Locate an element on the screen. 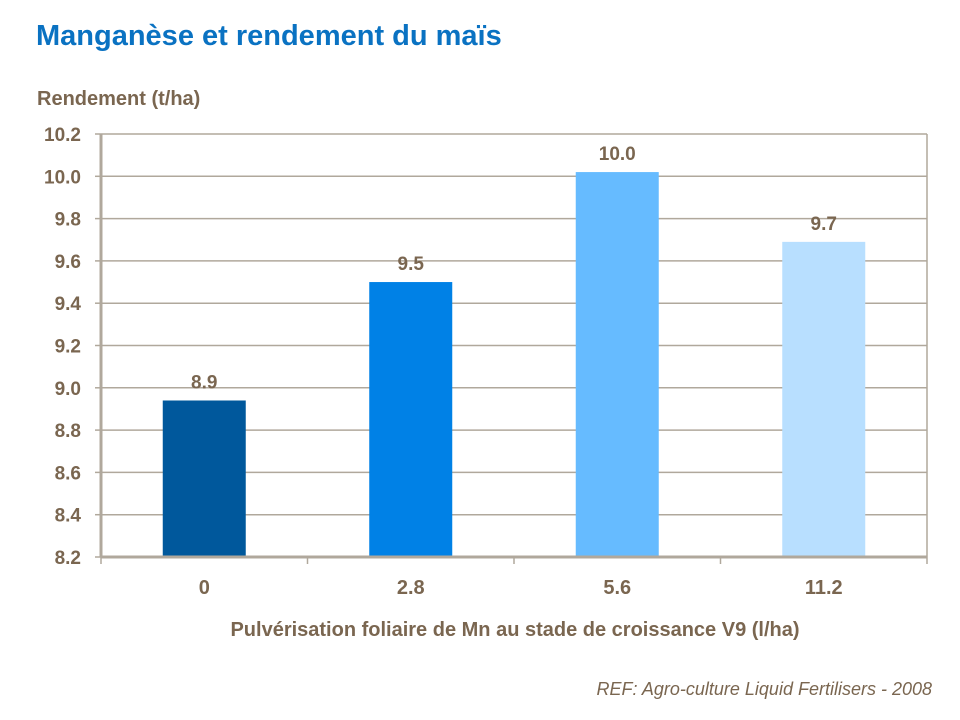 Image resolution: width=960 pixels, height=720 pixels. data-label: 10.0 is located at coordinates (617, 154).